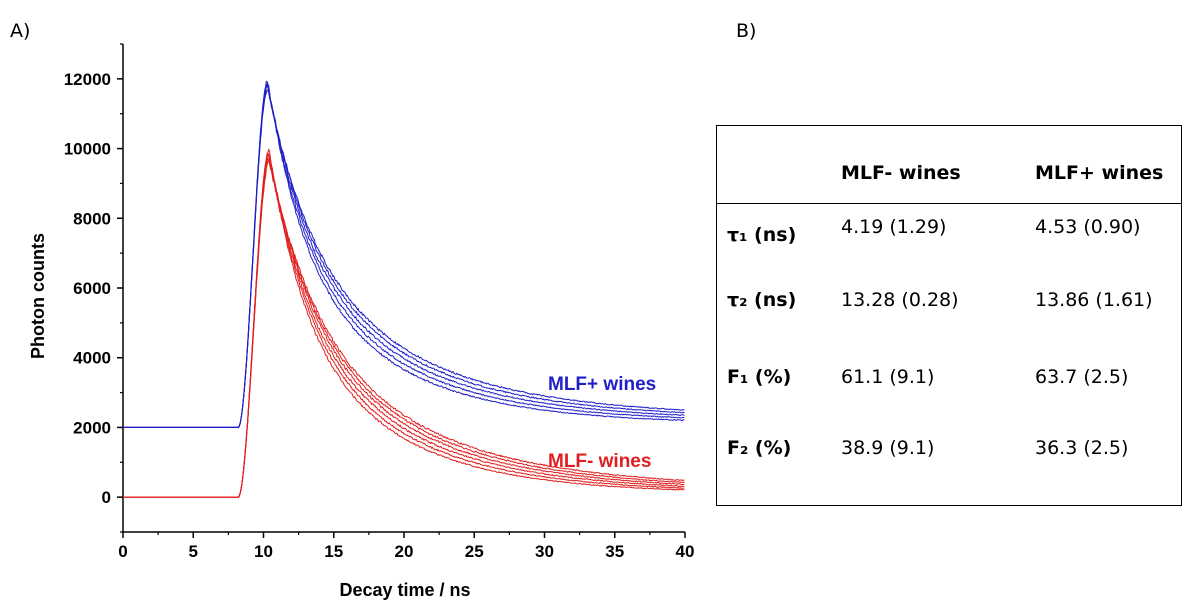 The width and height of the screenshot is (1194, 605). What do you see at coordinates (894, 227) in the screenshot?
I see `table-cell: 4.19 (1.29)` at bounding box center [894, 227].